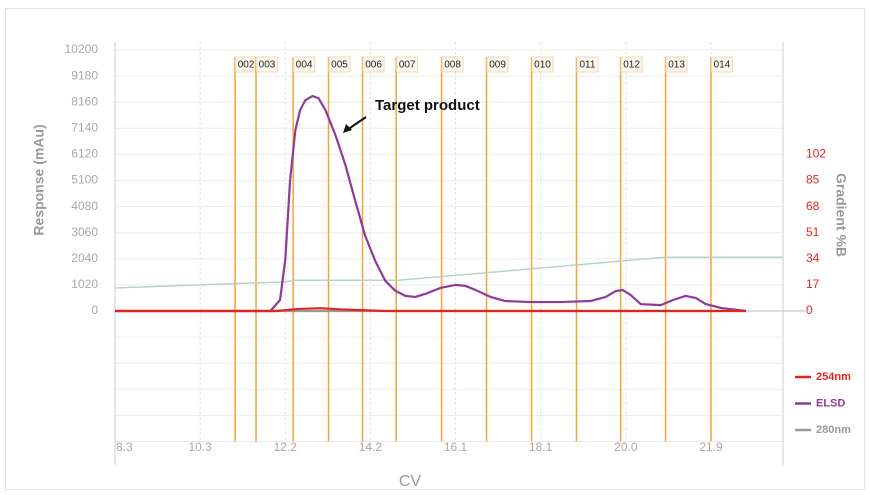  I want to click on fraction-label: 012, so click(631, 65).